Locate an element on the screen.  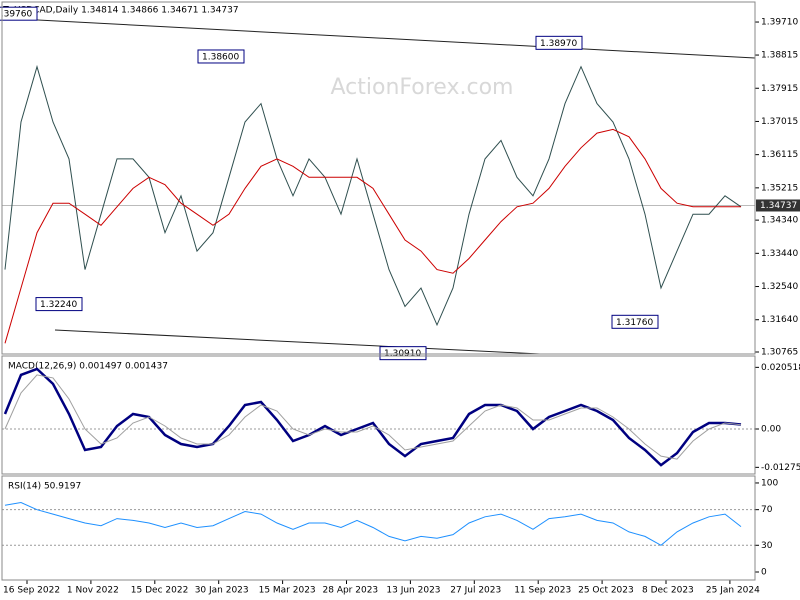
x-tick-label: 16 Sep 2022 is located at coordinates (31, 591).